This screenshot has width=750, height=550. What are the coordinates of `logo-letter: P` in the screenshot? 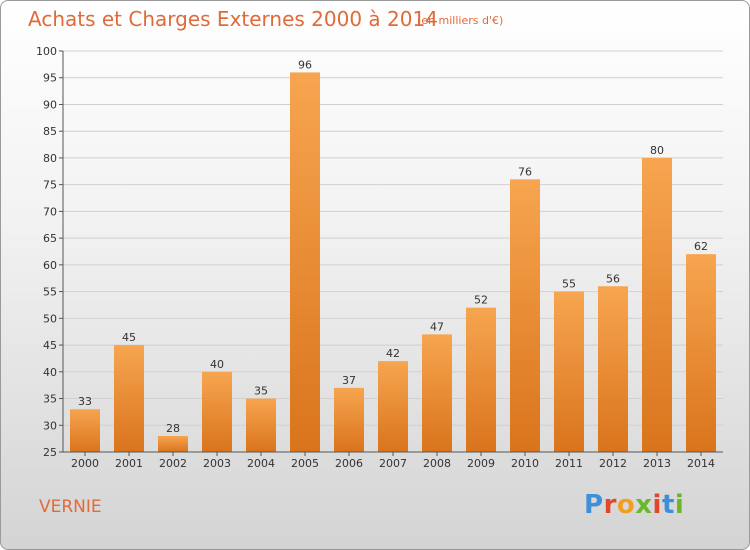 It's located at (594, 505).